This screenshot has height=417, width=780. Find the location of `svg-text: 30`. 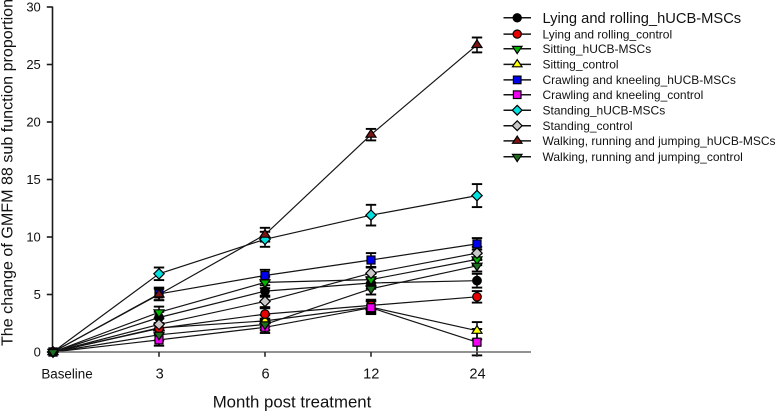

svg-text: 30 is located at coordinates (33, 7).